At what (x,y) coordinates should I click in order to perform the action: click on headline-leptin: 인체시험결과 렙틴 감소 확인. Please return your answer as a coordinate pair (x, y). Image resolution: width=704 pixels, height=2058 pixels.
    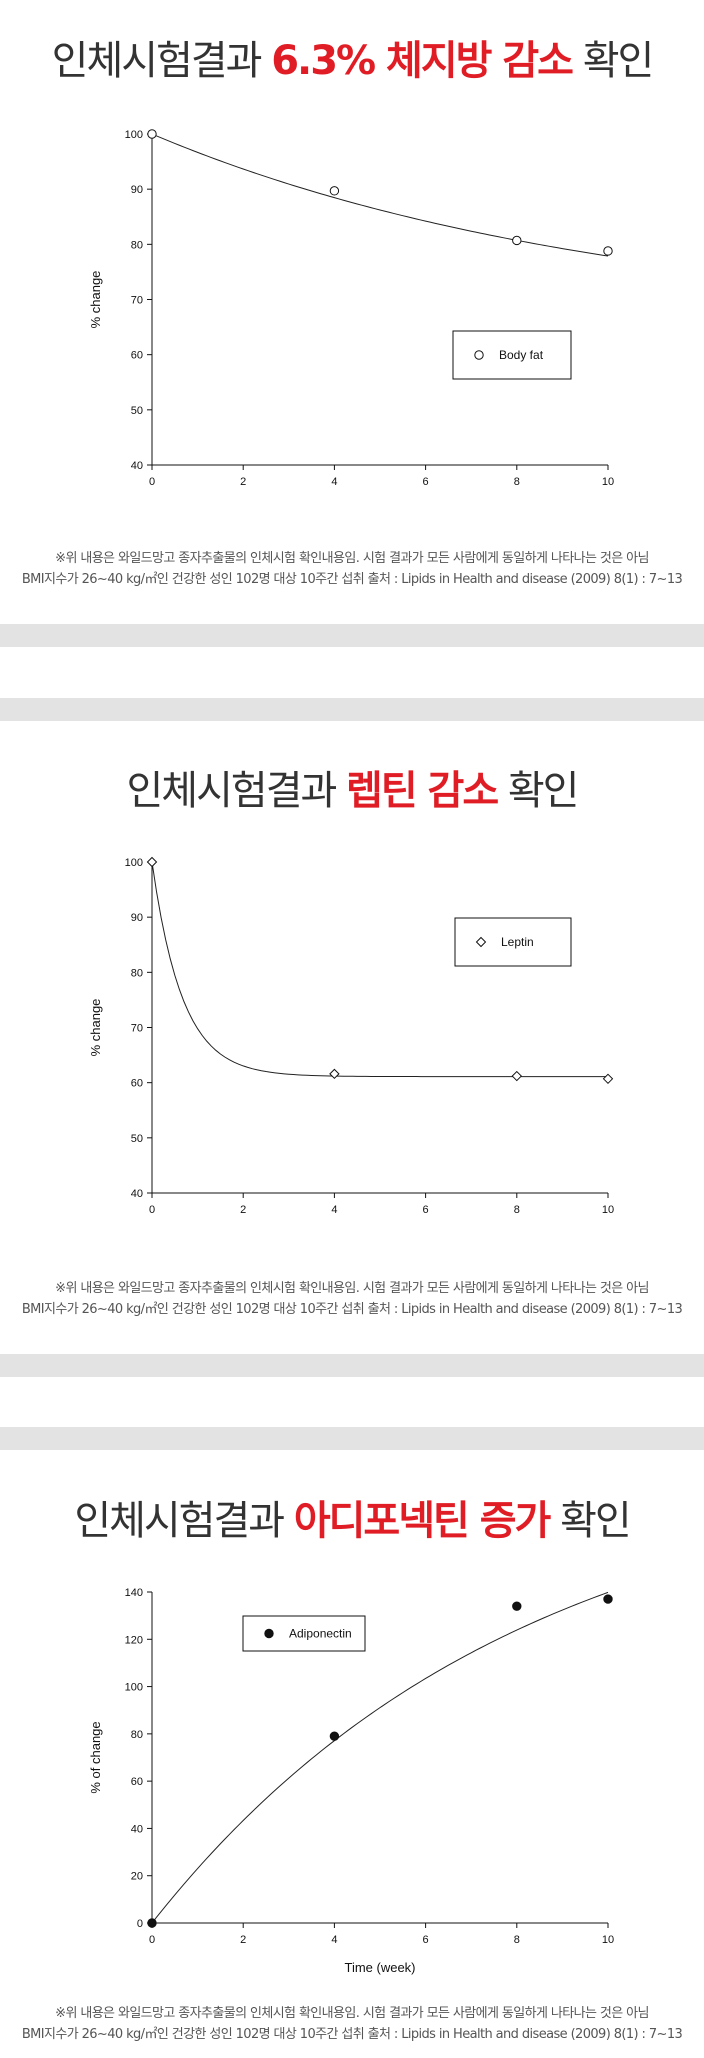
    Looking at the image, I should click on (352, 787).